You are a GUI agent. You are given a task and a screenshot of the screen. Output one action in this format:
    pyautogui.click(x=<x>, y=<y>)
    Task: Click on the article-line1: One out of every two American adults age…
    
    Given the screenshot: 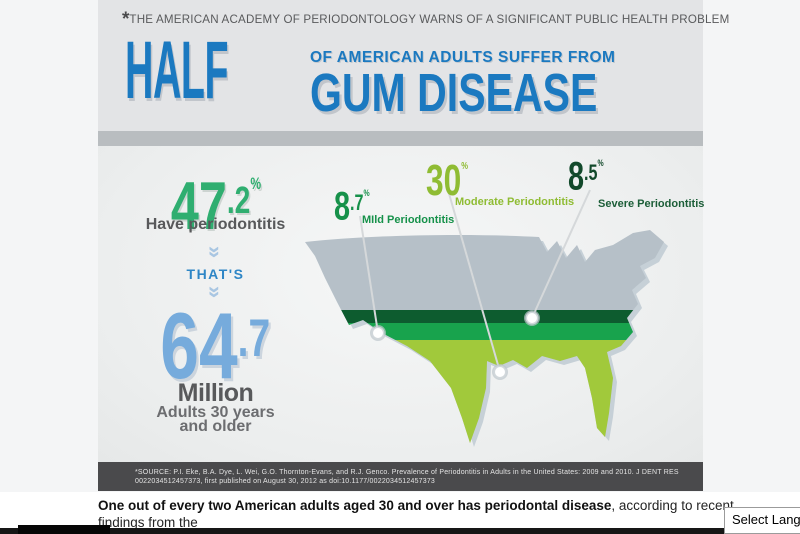 What is the action you would take?
    pyautogui.click(x=418, y=514)
    